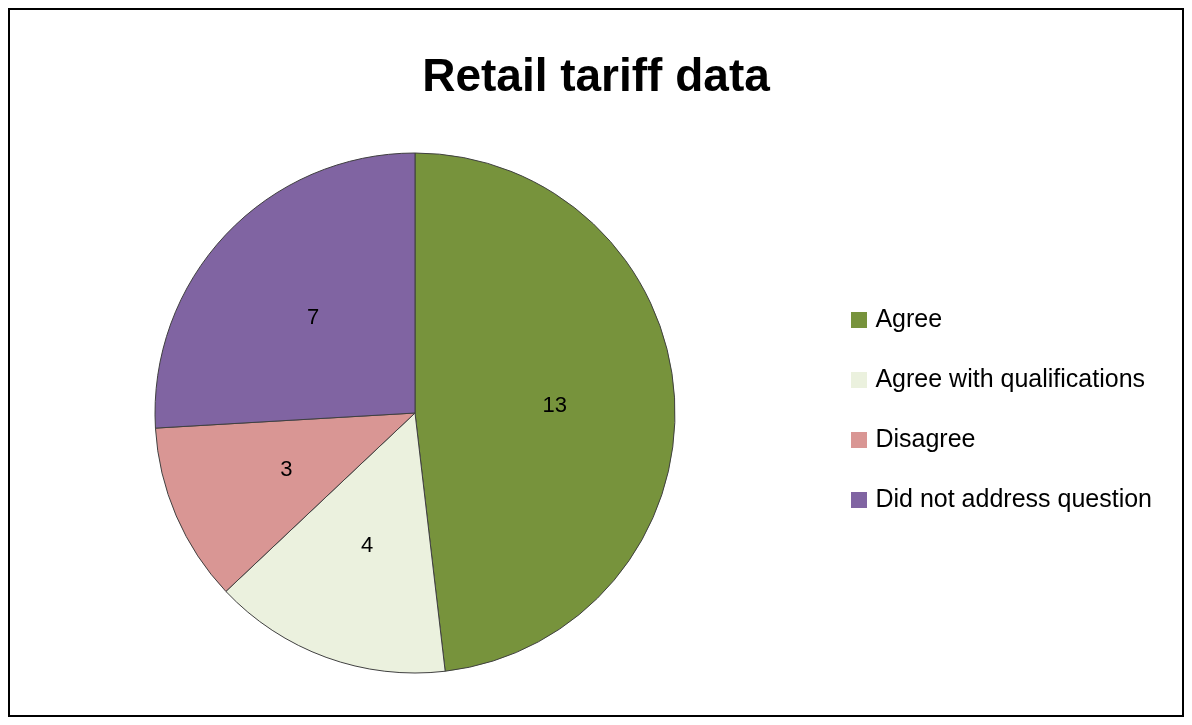 Image resolution: width=1192 pixels, height=725 pixels. I want to click on data-label: 13, so click(555, 405).